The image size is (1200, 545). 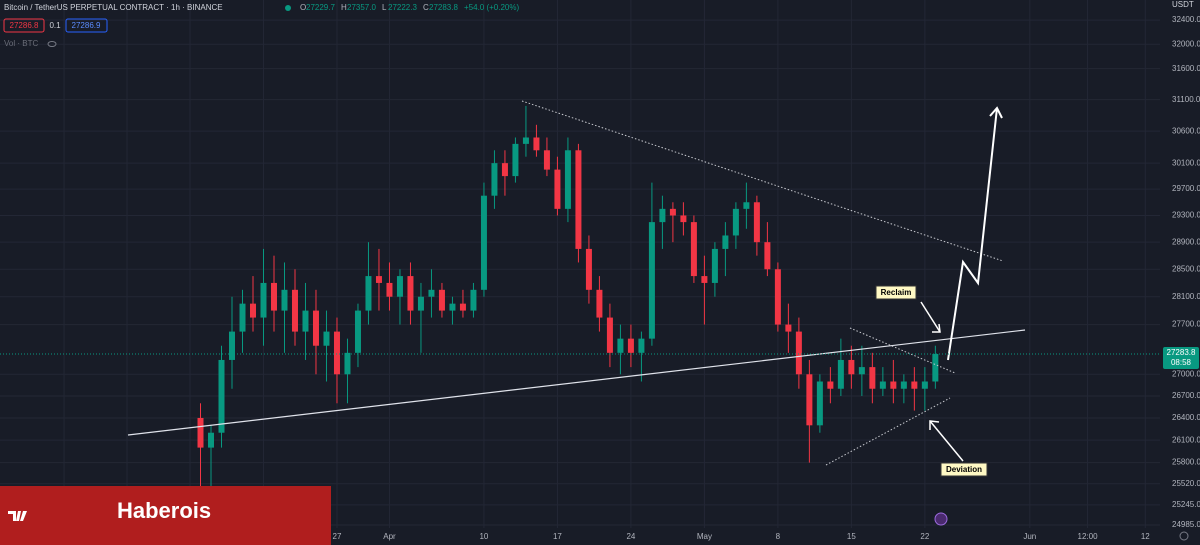 I want to click on y-tick-label: 32000.0, so click(x=1186, y=43).